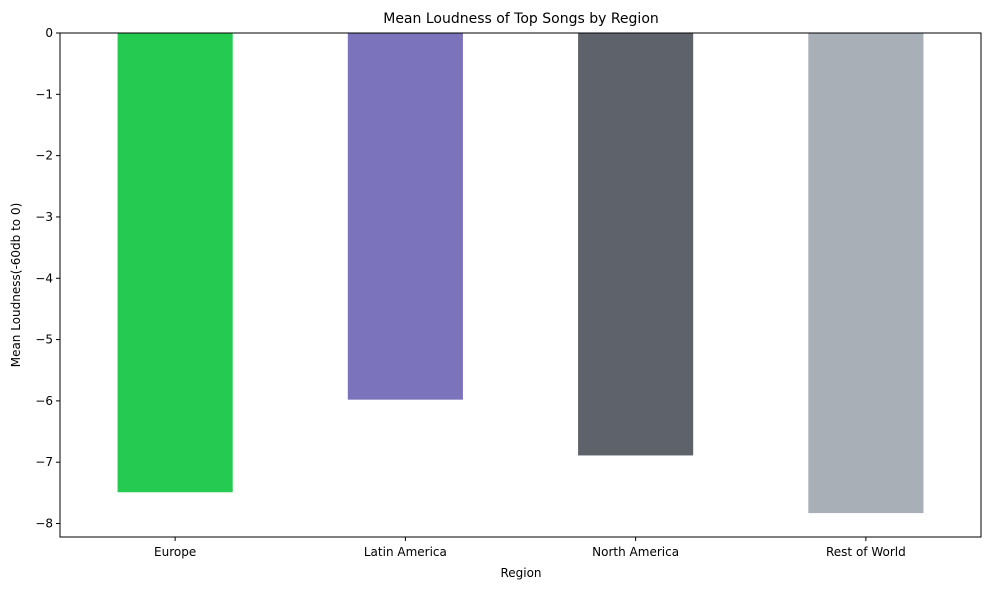 The height and width of the screenshot is (590, 989). Describe the element at coordinates (44, 524) in the screenshot. I see `y-tick-label: −8` at that location.